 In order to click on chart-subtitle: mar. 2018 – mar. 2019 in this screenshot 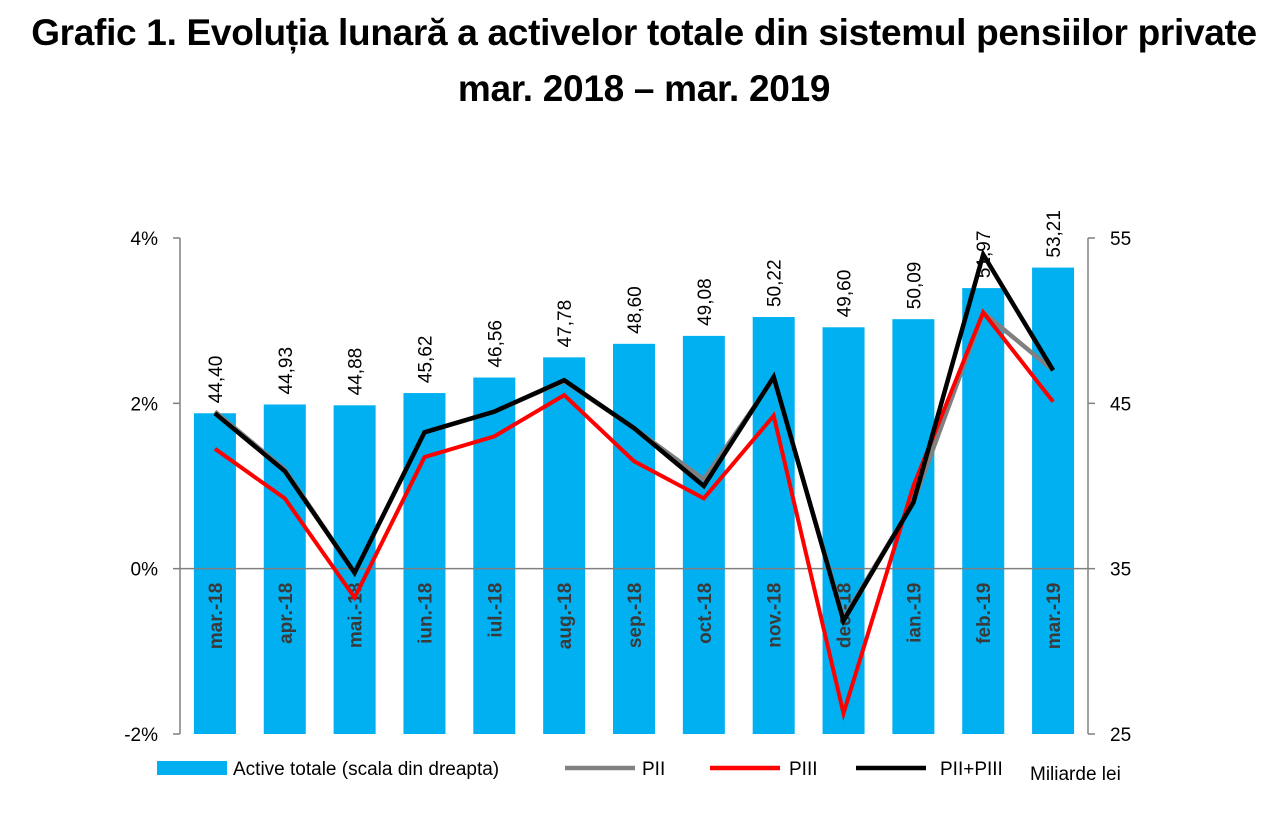, I will do `click(644, 88)`.